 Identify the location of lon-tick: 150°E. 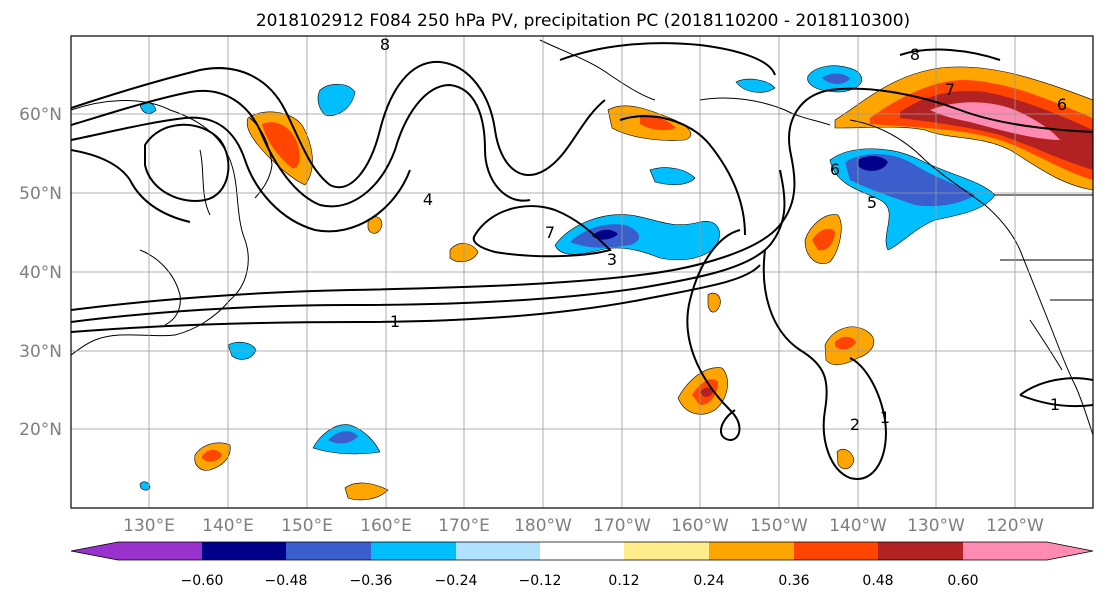
(307, 526).